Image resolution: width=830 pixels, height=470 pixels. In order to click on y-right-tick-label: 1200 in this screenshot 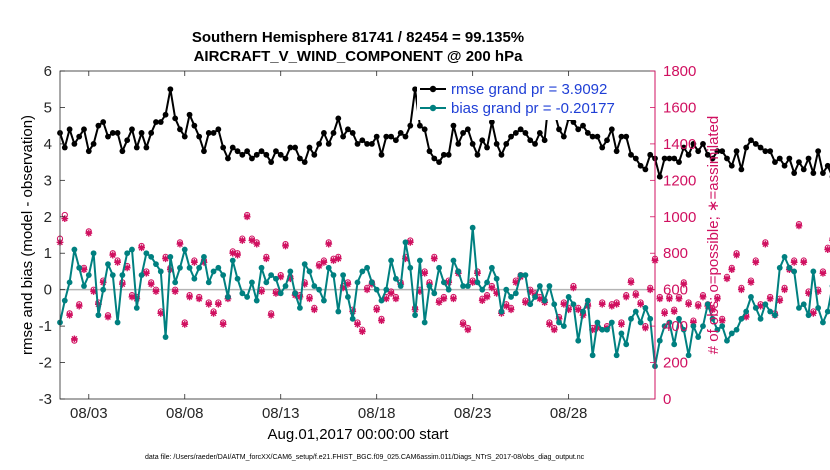, I will do `click(679, 180)`.